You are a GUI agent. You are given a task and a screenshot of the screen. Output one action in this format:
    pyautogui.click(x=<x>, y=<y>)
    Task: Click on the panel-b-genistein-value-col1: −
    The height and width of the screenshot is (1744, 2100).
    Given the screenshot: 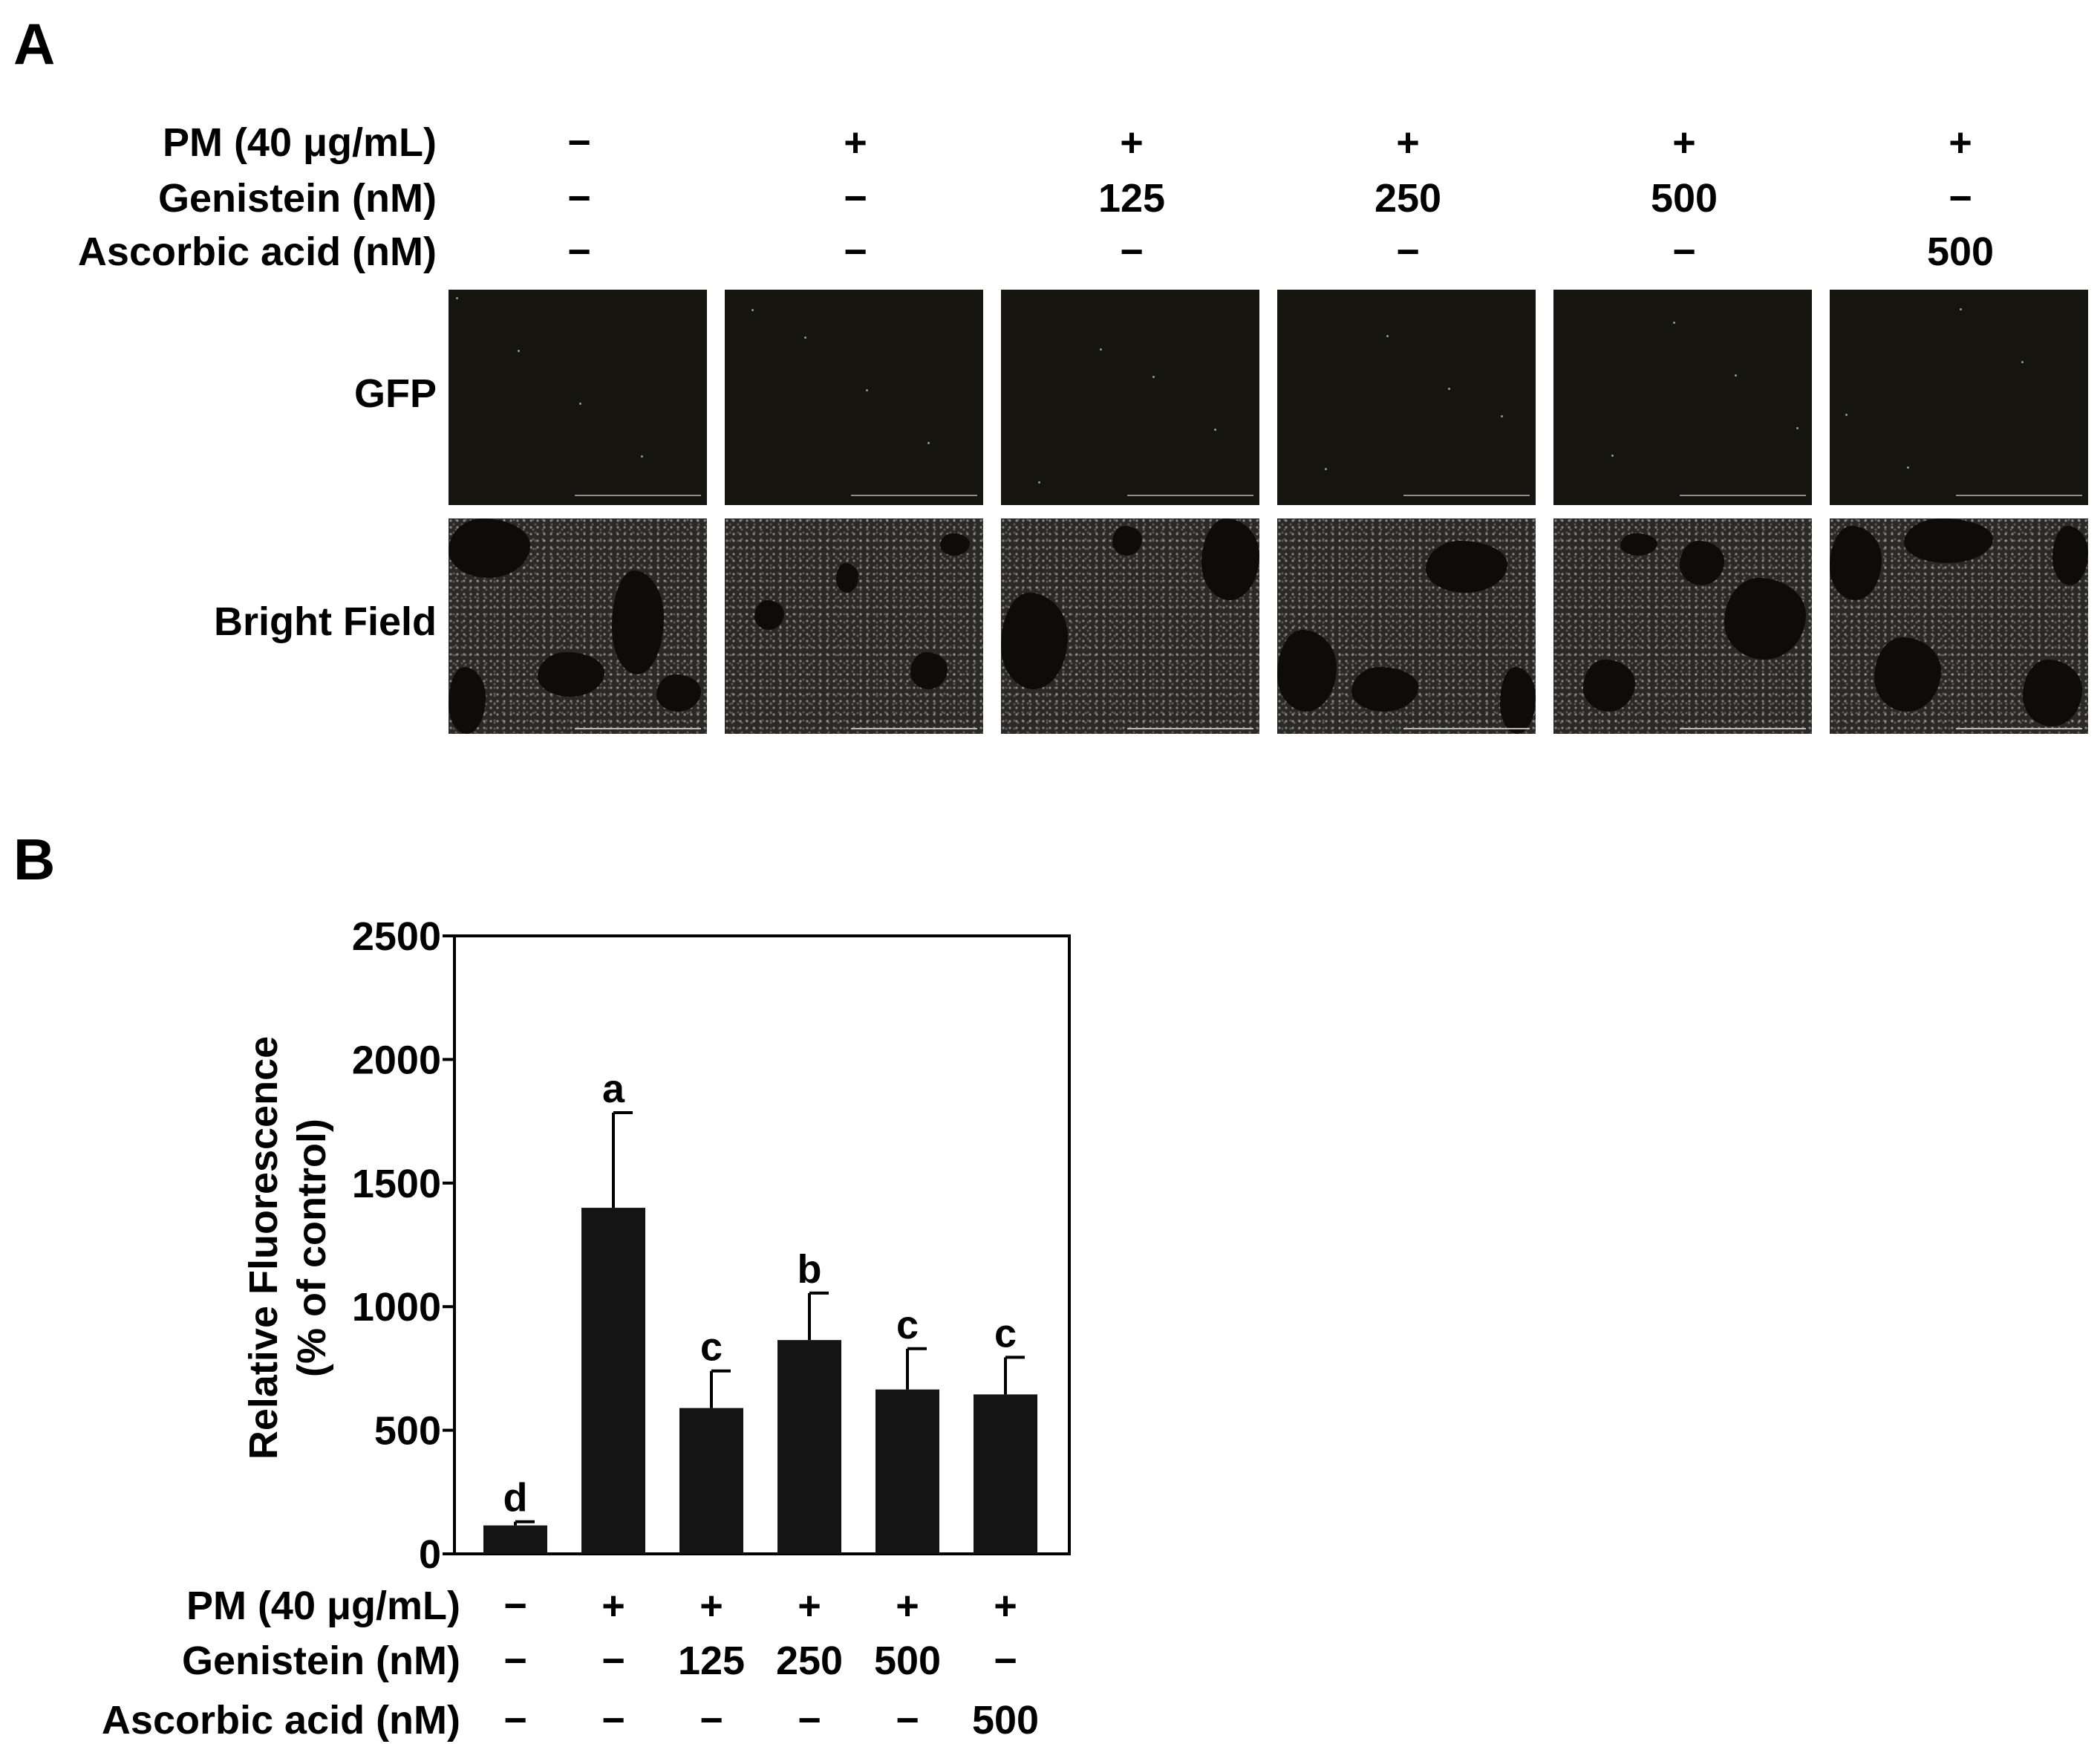 What is the action you would take?
    pyautogui.click(x=515, y=1661)
    